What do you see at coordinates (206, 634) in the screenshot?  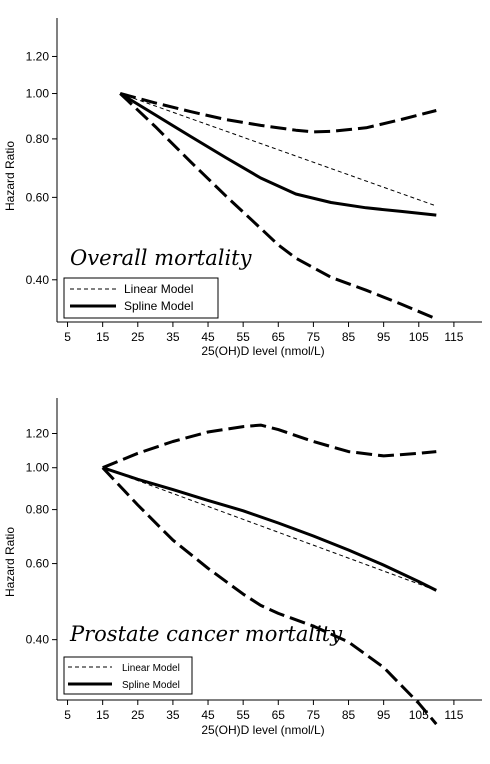 I see `chart-annotation: Prostate cancer mortality` at bounding box center [206, 634].